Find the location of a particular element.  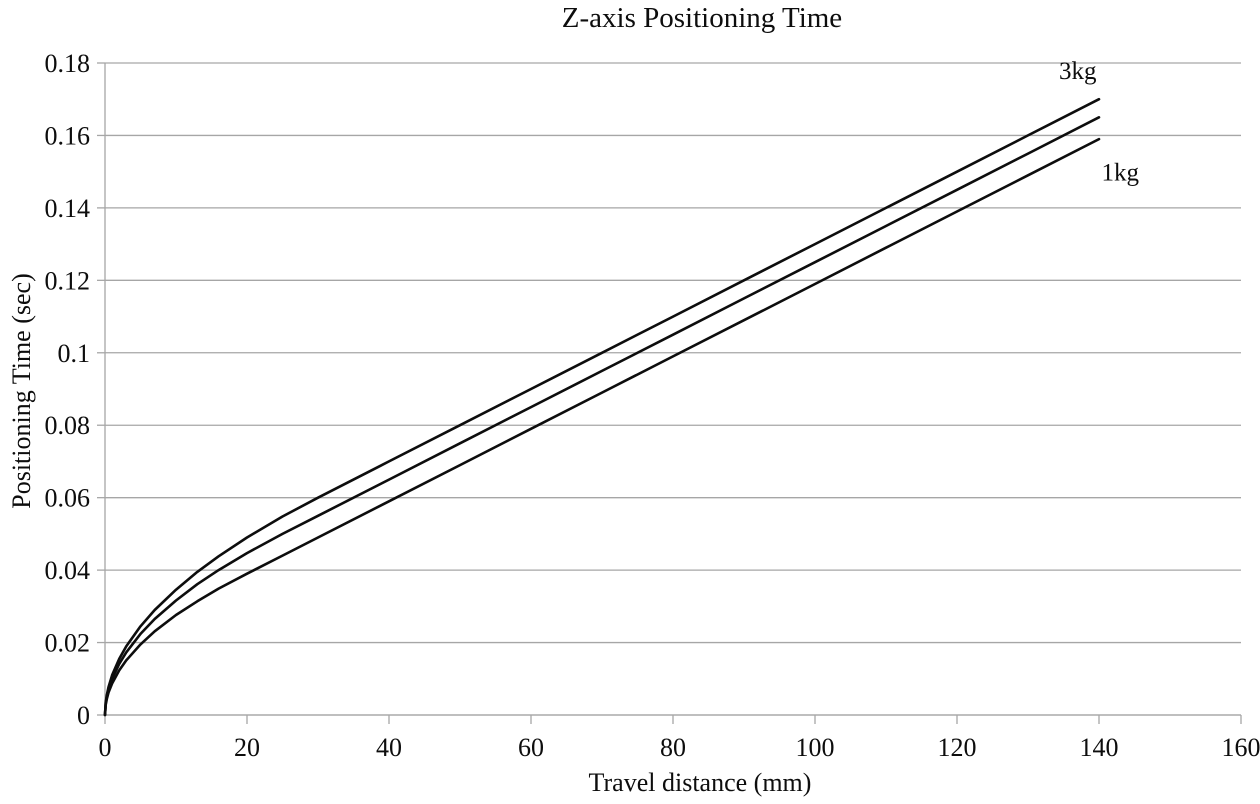

y-tick-label: 0.06 is located at coordinates (68, 498).